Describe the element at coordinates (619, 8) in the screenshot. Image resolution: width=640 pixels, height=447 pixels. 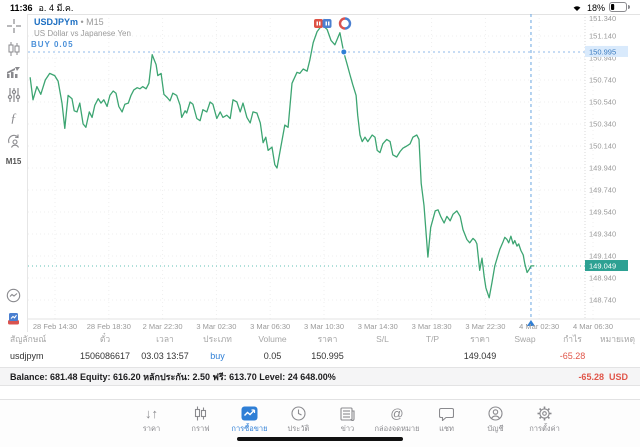
I see `battery-icon` at that location.